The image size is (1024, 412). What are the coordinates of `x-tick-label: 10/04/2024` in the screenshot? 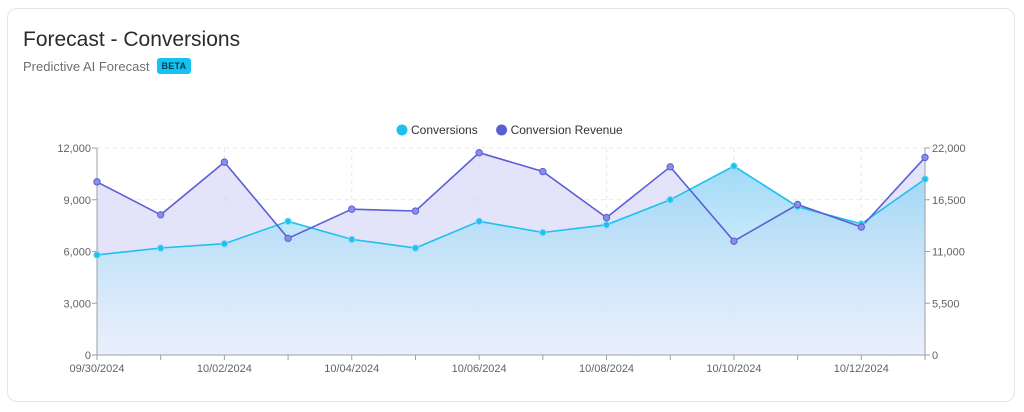 It's located at (351, 369).